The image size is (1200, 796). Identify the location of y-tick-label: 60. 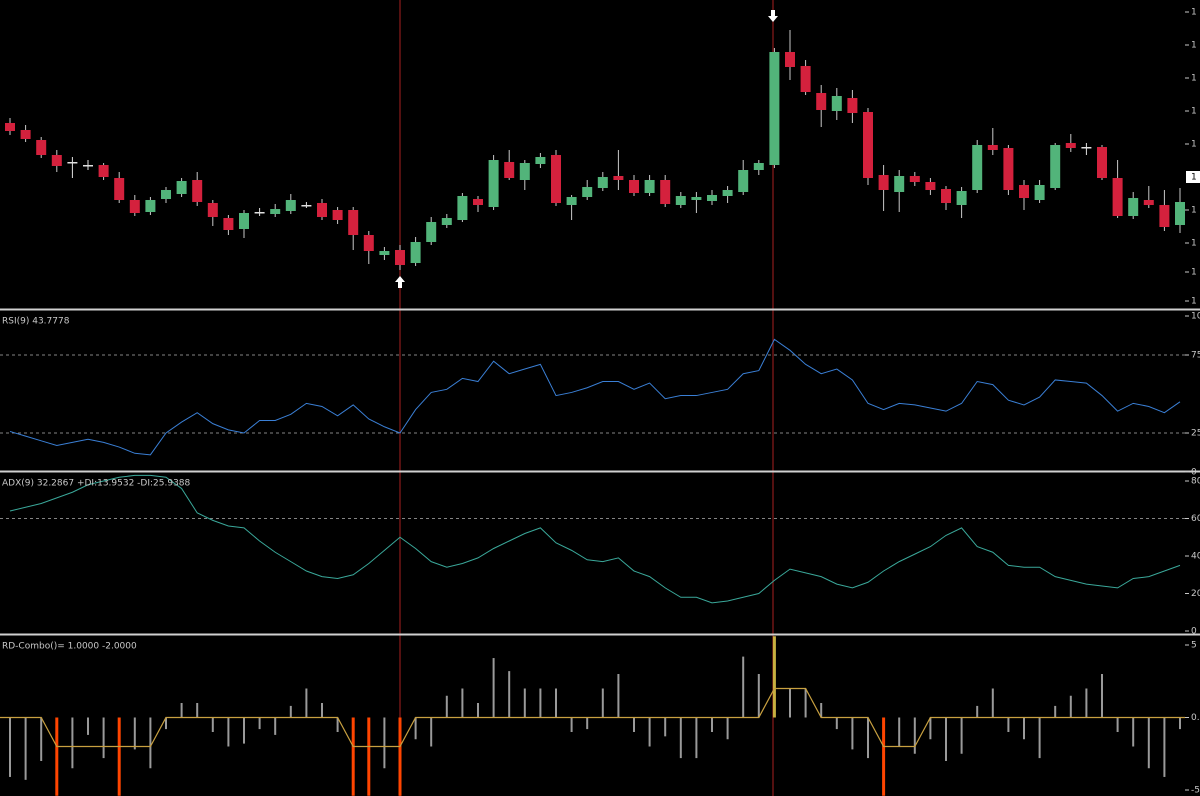
(1195, 519).